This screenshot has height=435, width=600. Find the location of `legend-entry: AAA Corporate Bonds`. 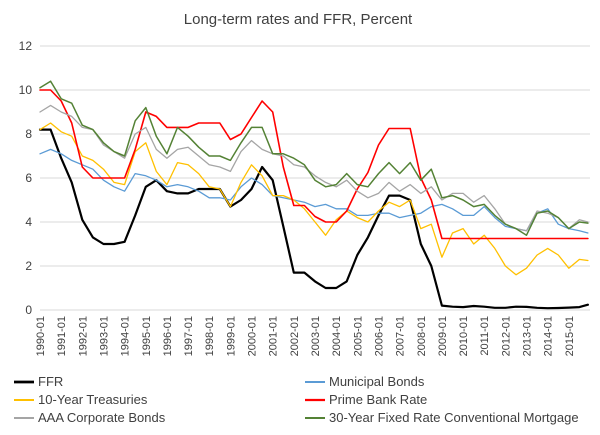

legend-entry: AAA Corporate Bonds is located at coordinates (90, 417).